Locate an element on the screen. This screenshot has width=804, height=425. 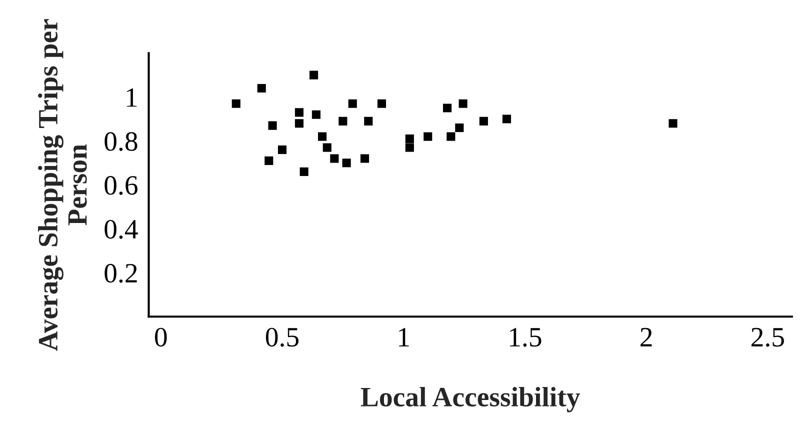
x-tick-label: 1.5 is located at coordinates (526, 337).